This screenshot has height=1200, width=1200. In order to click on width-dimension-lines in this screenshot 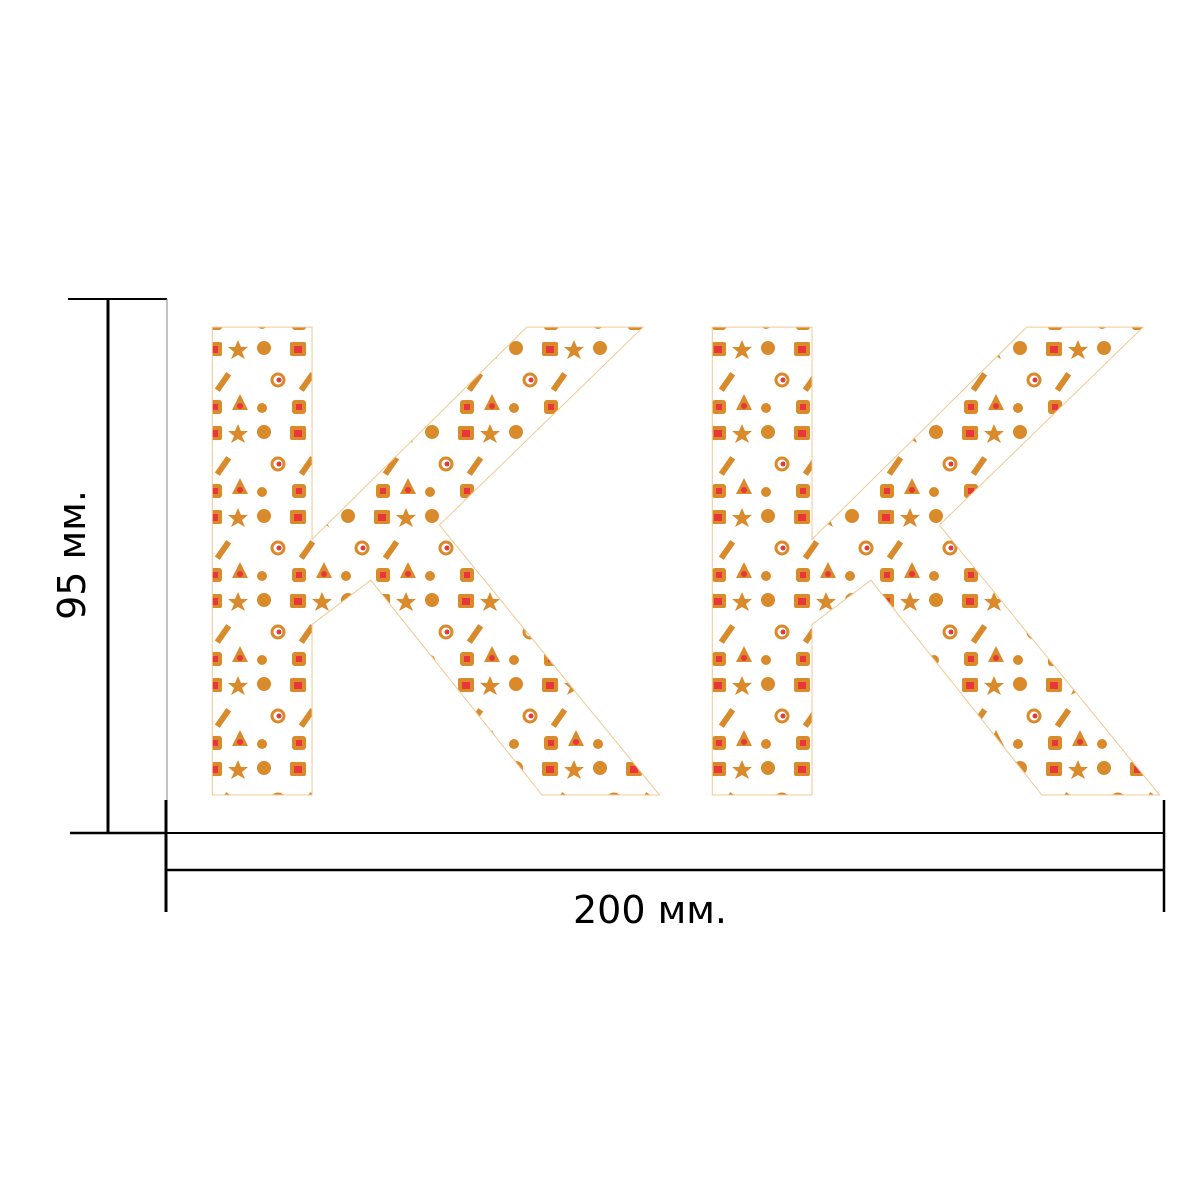, I will do `click(665, 856)`.